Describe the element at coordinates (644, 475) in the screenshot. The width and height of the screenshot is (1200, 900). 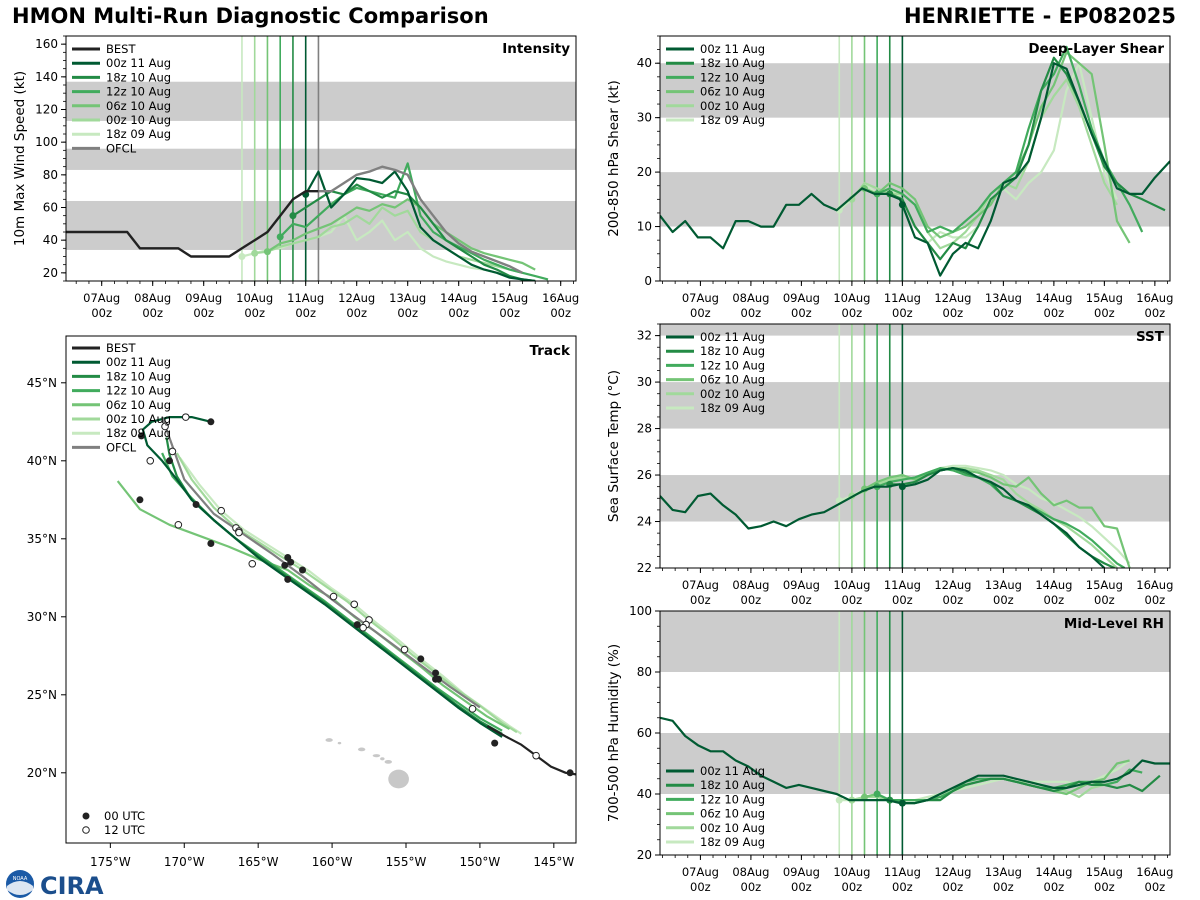
I see `y-tick-label: 26` at that location.